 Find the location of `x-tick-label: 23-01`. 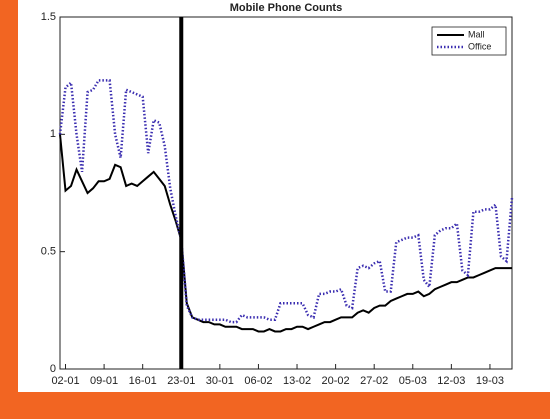

x-tick-label: 23-01 is located at coordinates (181, 381).